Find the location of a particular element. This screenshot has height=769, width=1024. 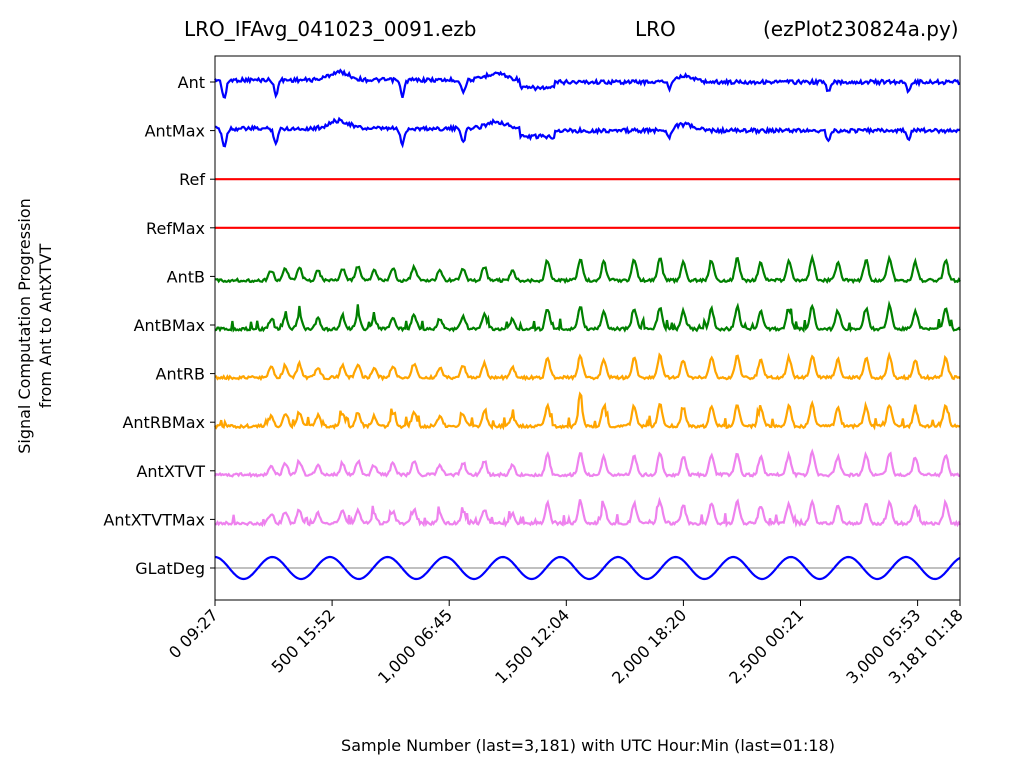

x-tick-label: 2,000 18:20 is located at coordinates (649, 646).